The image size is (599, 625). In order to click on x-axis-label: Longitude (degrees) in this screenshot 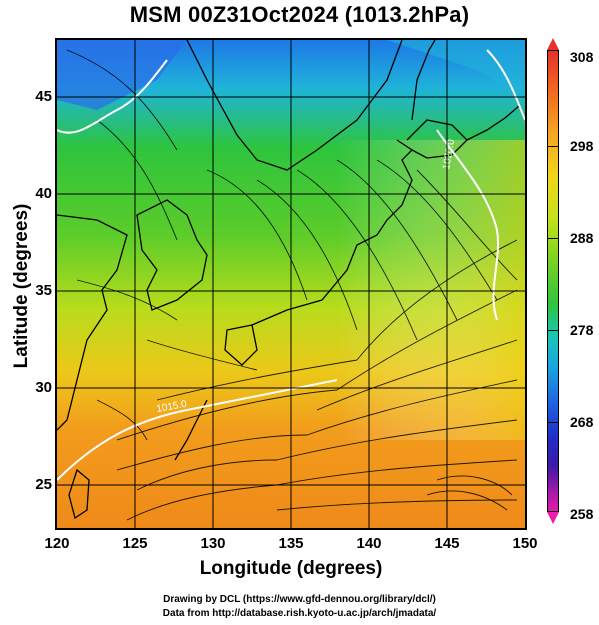, I will do `click(291, 568)`.